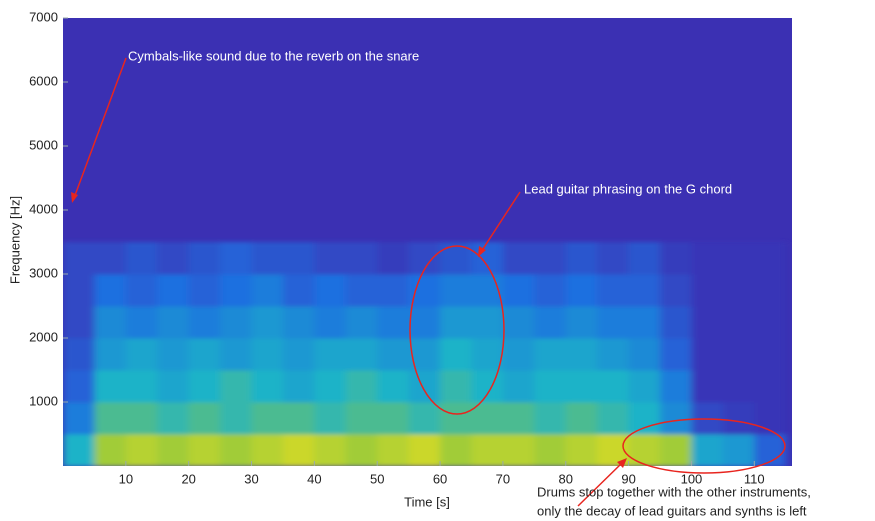 The width and height of the screenshot is (875, 521). What do you see at coordinates (754, 478) in the screenshot?
I see `x-tick-label: 110` at bounding box center [754, 478].